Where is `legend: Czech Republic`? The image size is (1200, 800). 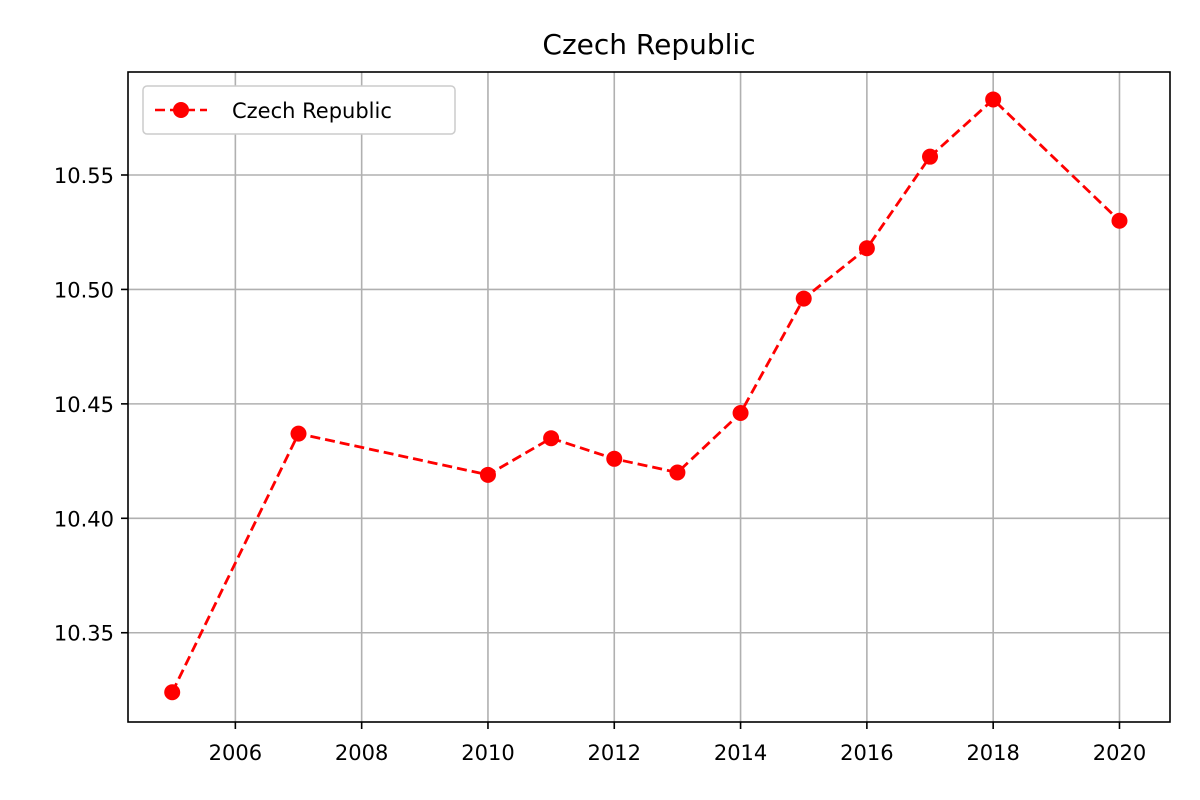 legend: Czech Republic is located at coordinates (299, 110).